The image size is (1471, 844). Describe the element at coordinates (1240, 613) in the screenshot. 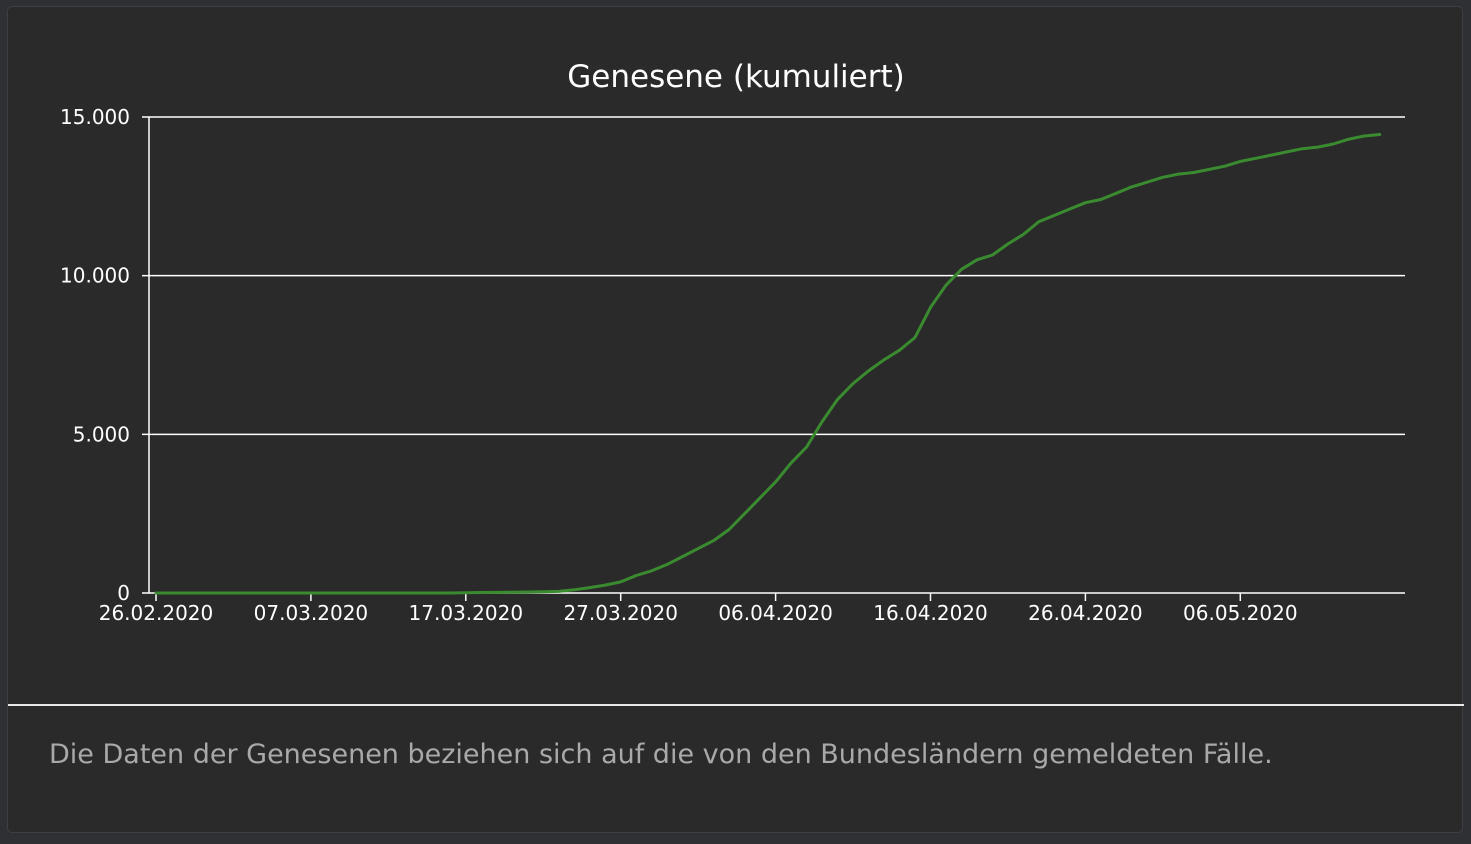

I see `x-tick-label: 06.05.2020` at that location.